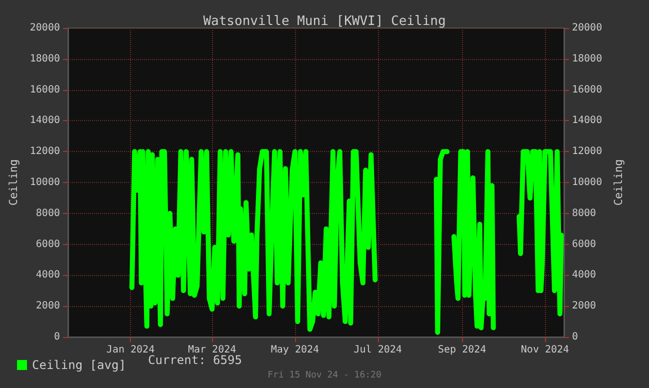 This screenshot has height=388, width=649. What do you see at coordinates (324, 21) in the screenshot?
I see `chart-title: Watsonville Muni [KWVI] Ceiling` at bounding box center [324, 21].